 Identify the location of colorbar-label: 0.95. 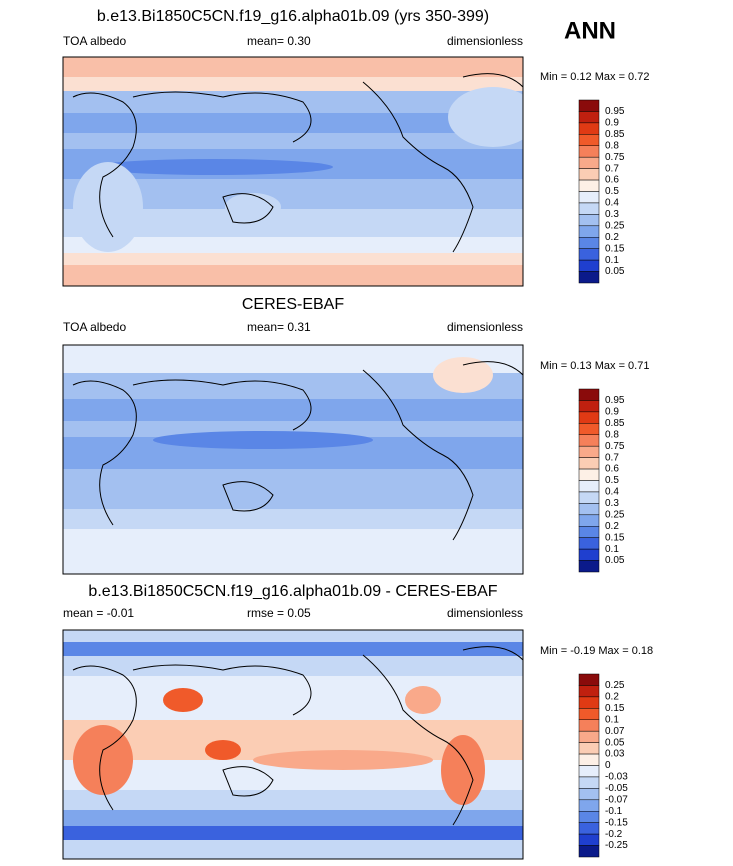
(615, 400).